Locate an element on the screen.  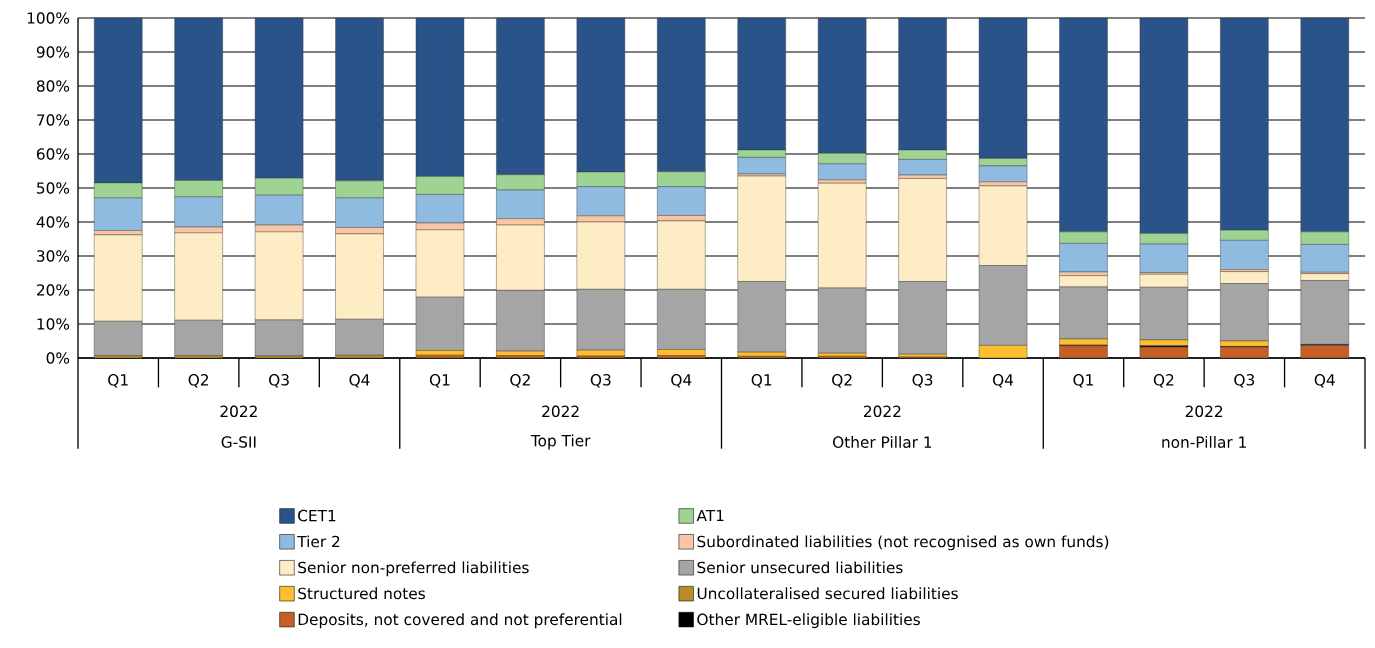
y-tick-label: 80% is located at coordinates (53, 86).